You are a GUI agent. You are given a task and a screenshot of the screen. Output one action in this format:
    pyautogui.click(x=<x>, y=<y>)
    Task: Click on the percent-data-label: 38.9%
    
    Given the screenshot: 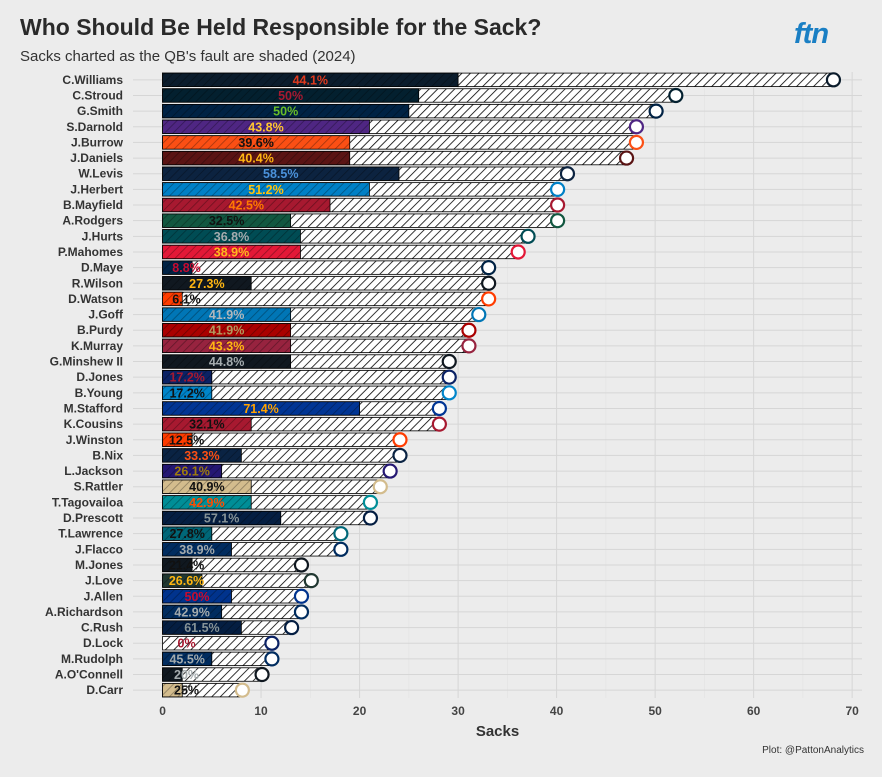 What is the action you would take?
    pyautogui.click(x=231, y=252)
    